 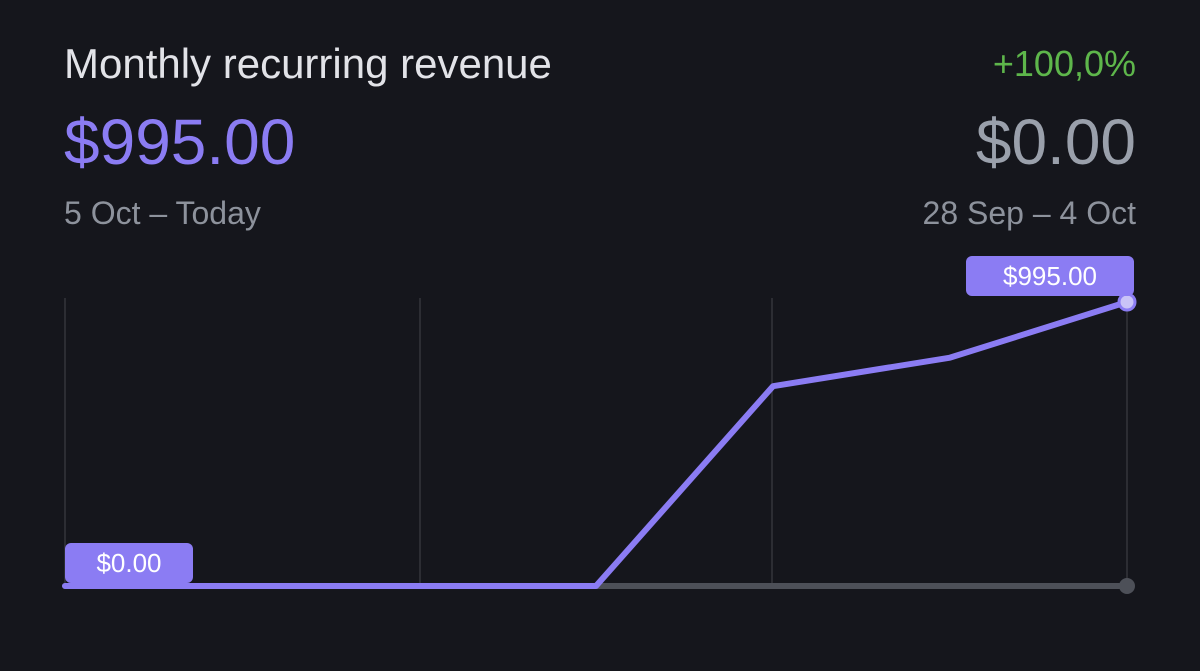 I want to click on start-value-label: $0.00, so click(x=129, y=563).